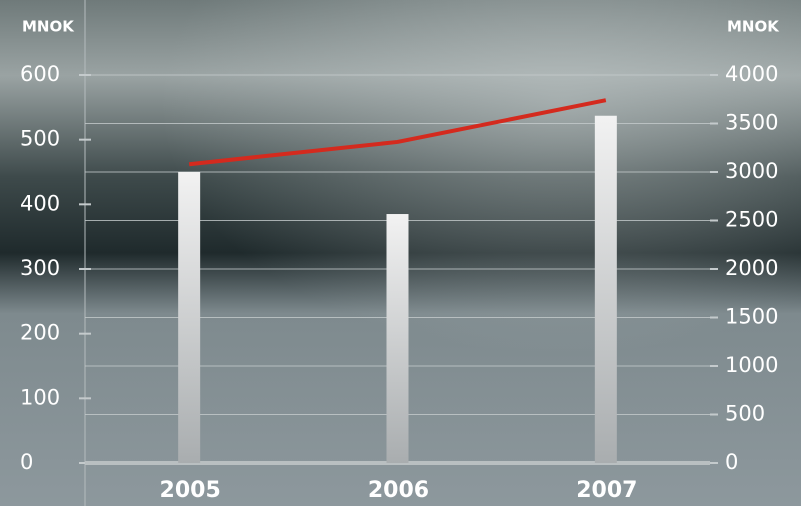 Image resolution: width=801 pixels, height=506 pixels. Describe the element at coordinates (731, 462) in the screenshot. I see `y2-tick-label: 0` at that location.